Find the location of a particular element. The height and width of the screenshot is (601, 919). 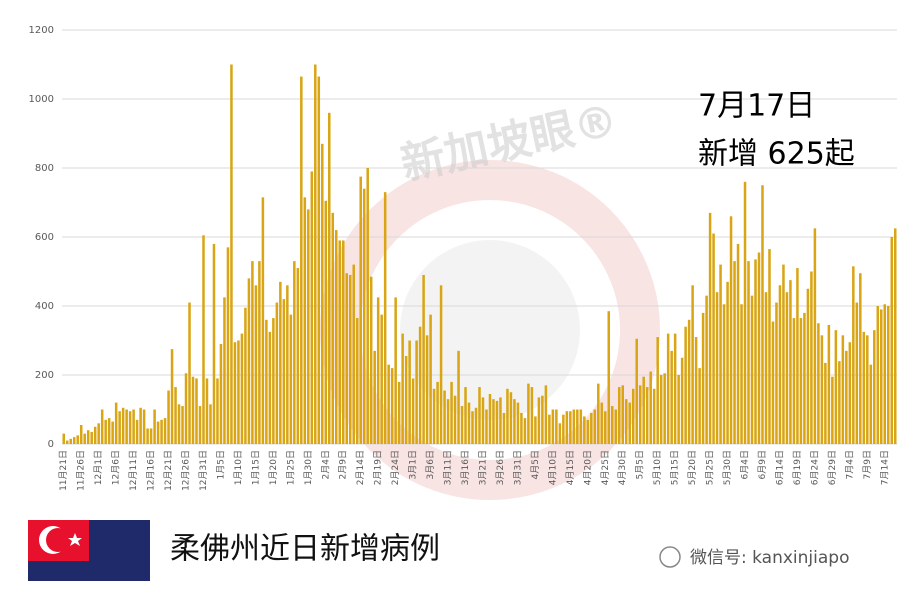

x-tick-label: 1月5日 is located at coordinates (220, 464).